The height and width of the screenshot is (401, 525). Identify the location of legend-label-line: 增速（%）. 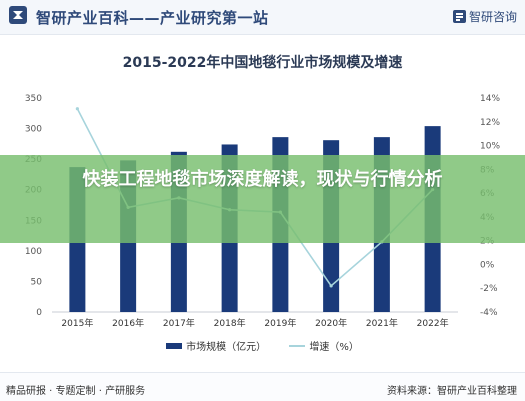
(334, 347).